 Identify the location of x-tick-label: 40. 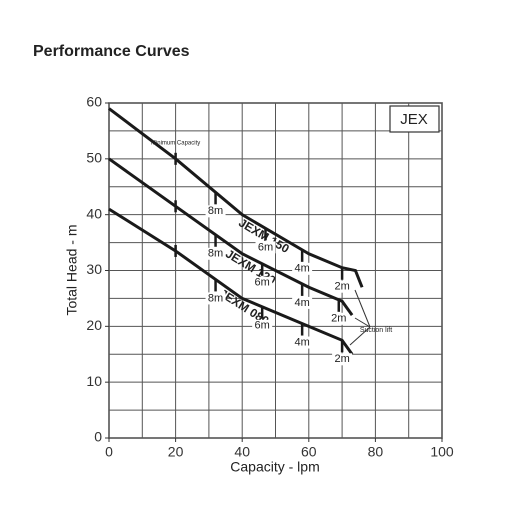
(242, 452).